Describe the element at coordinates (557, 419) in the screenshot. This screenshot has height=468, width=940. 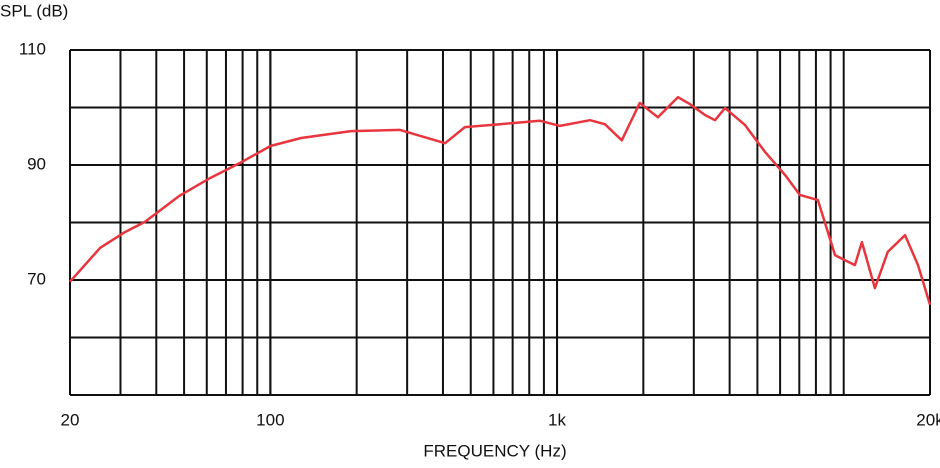
I see `x-tick-label: 1k` at that location.